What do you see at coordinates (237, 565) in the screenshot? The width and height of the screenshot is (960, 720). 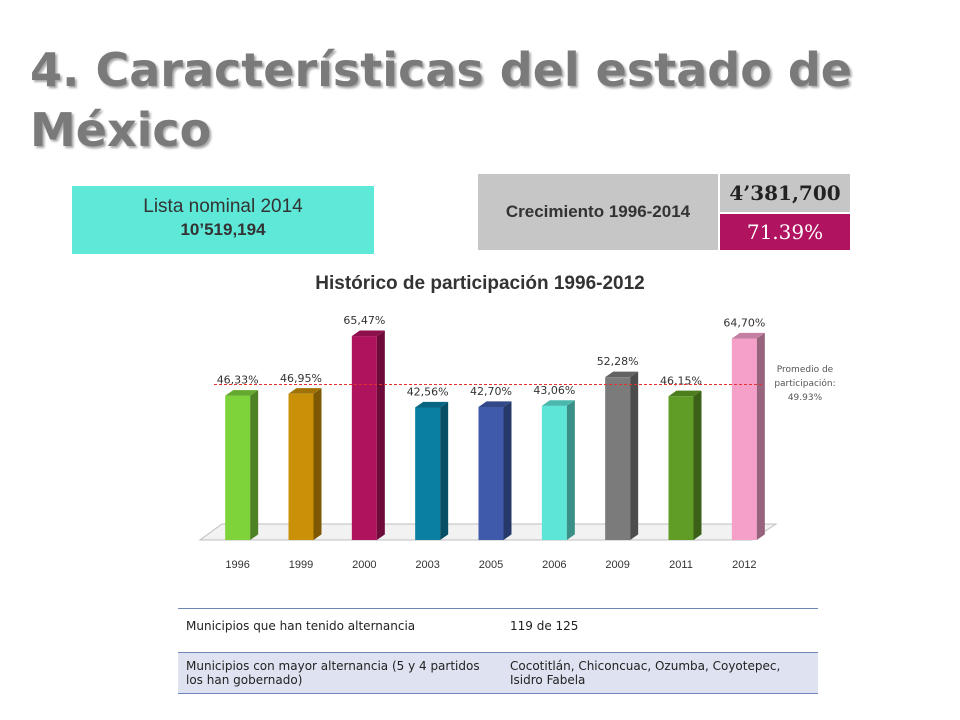 I see `x-tick-label: 1996` at bounding box center [237, 565].